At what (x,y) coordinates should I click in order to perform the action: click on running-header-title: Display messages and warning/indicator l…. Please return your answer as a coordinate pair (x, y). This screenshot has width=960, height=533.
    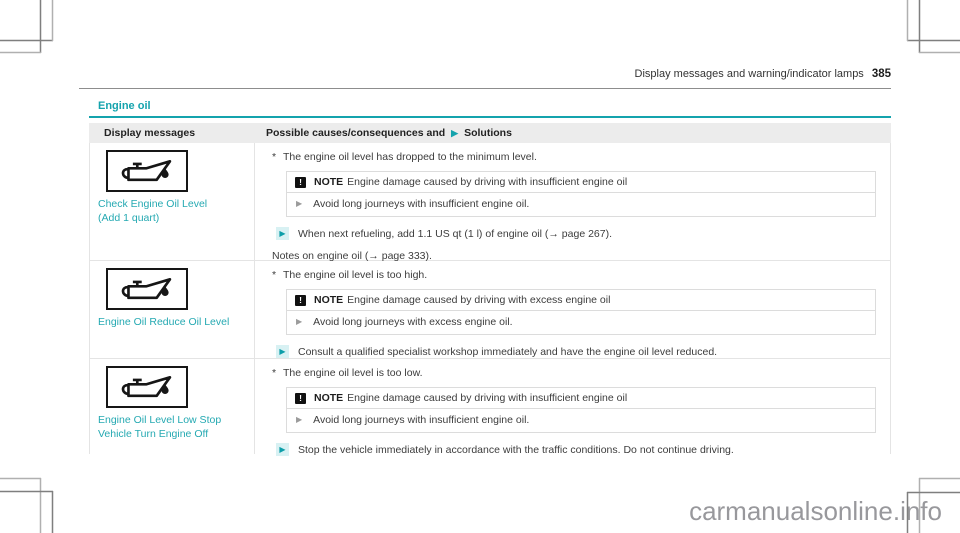
    Looking at the image, I should click on (749, 74).